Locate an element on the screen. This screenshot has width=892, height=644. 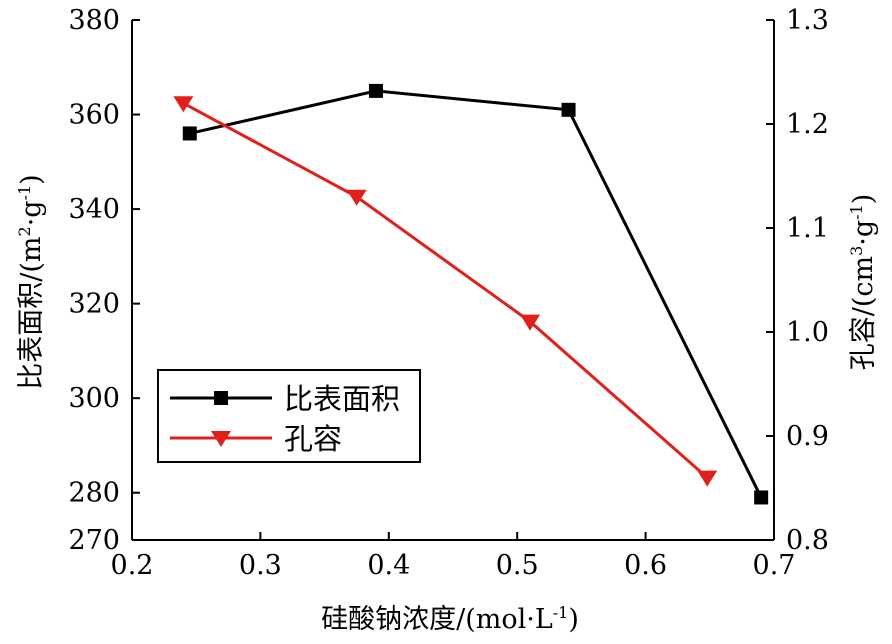
x-tick-label: 0.3 is located at coordinates (260, 565).